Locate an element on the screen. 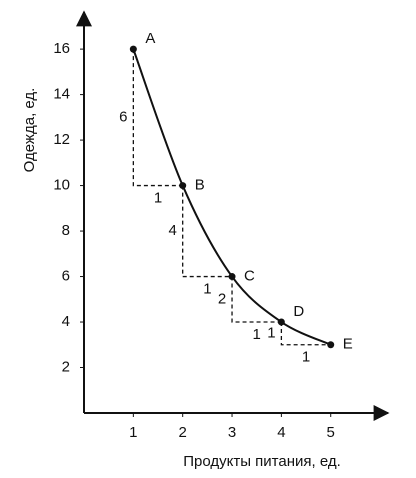 The height and width of the screenshot is (478, 416). x-axis-title: Продукты питания, ед. is located at coordinates (262, 461).